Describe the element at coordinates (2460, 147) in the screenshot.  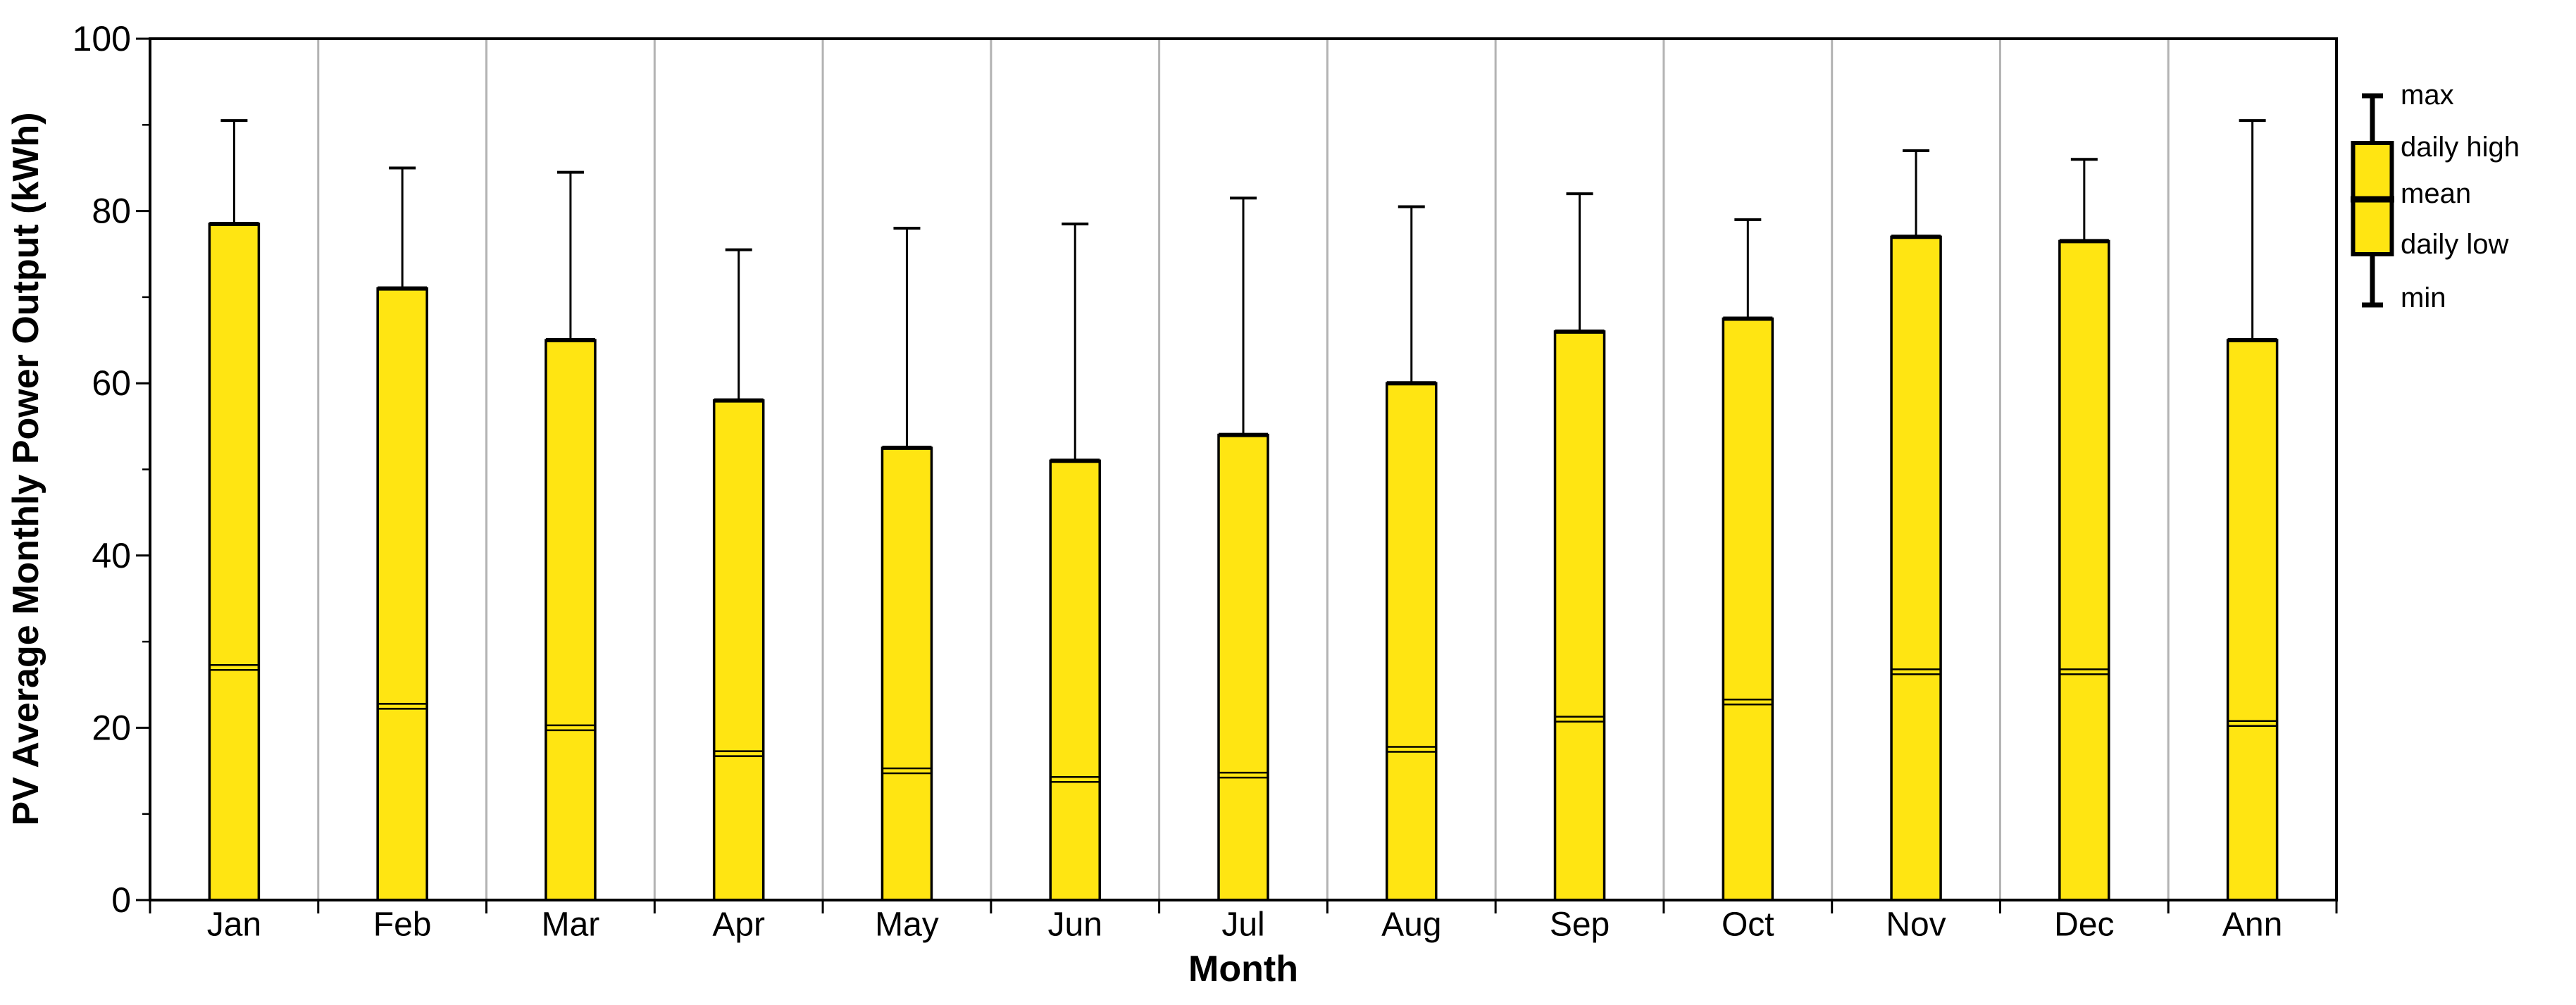
I see `legend-label-daily-high: daily high` at that location.